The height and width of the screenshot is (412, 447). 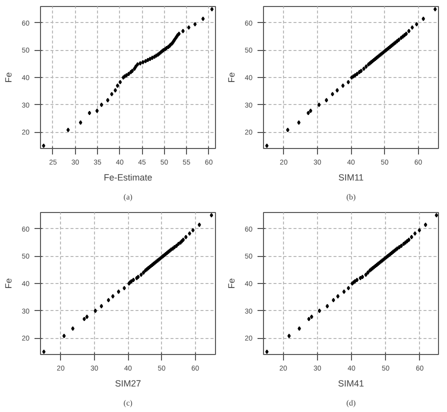 What do you see at coordinates (128, 197) in the screenshot?
I see `text: (a)` at bounding box center [128, 197].